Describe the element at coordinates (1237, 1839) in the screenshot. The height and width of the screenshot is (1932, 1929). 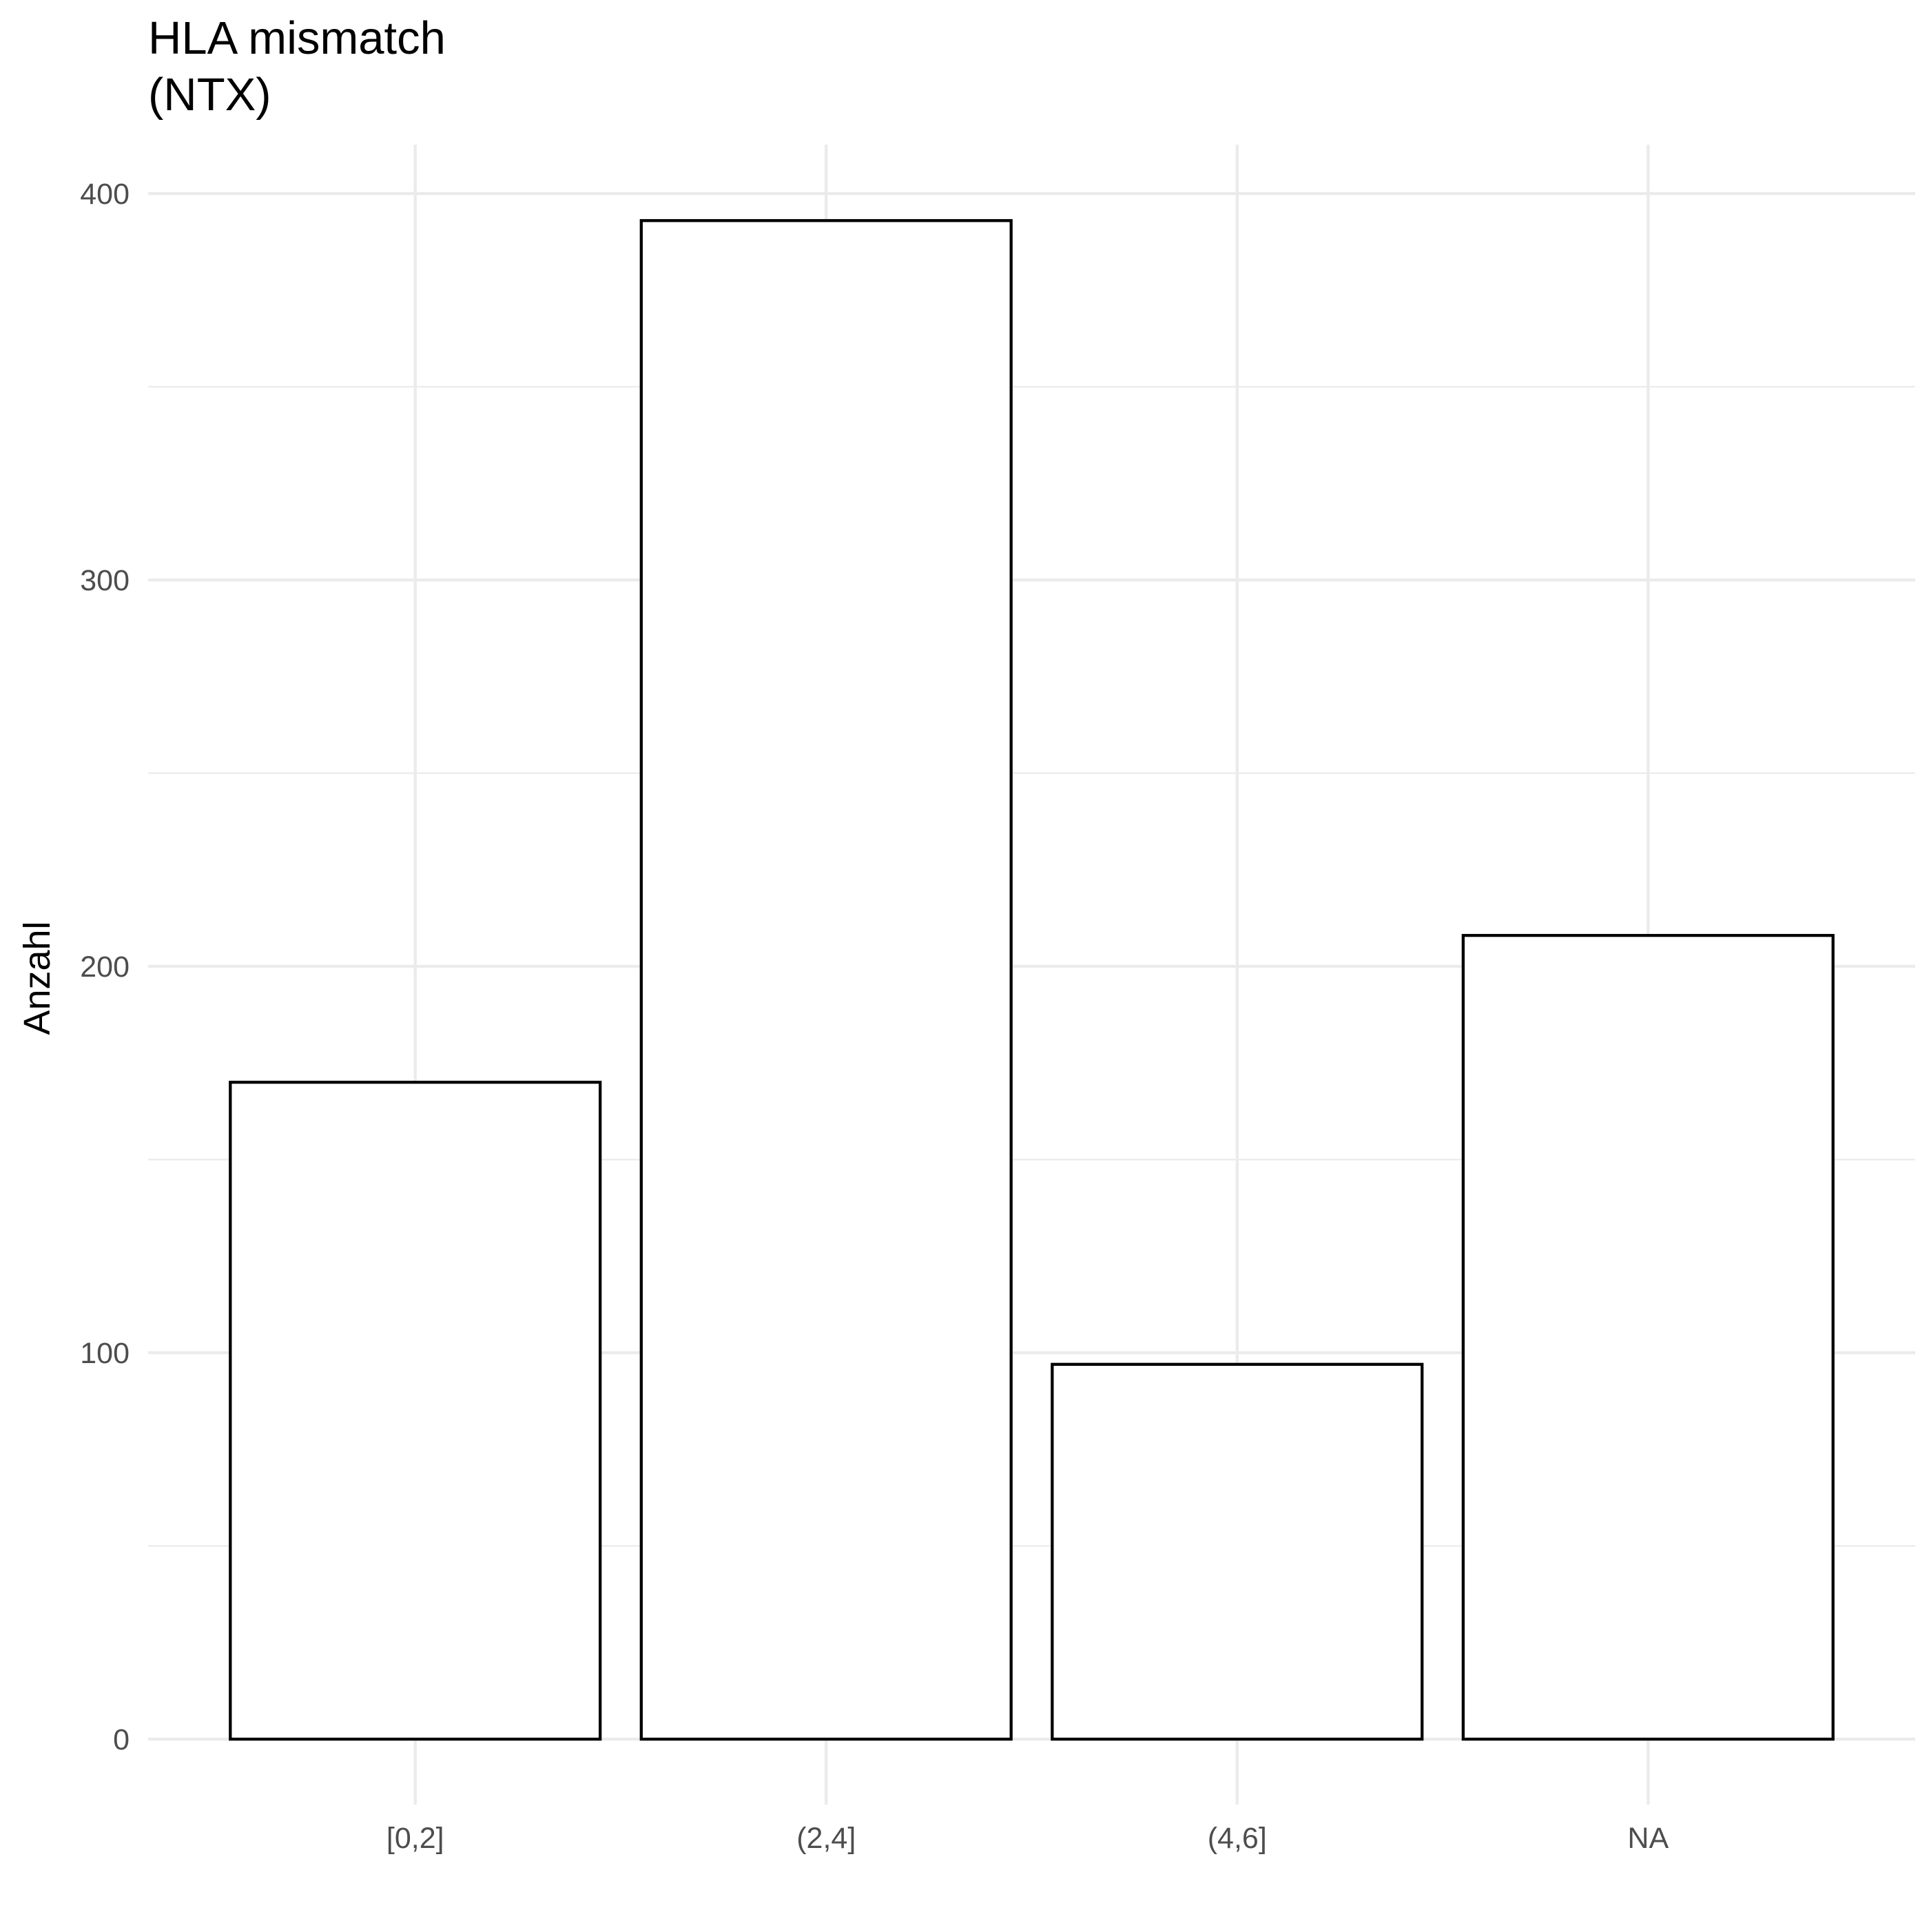
I see `x-tick-label: (4,6]` at that location.